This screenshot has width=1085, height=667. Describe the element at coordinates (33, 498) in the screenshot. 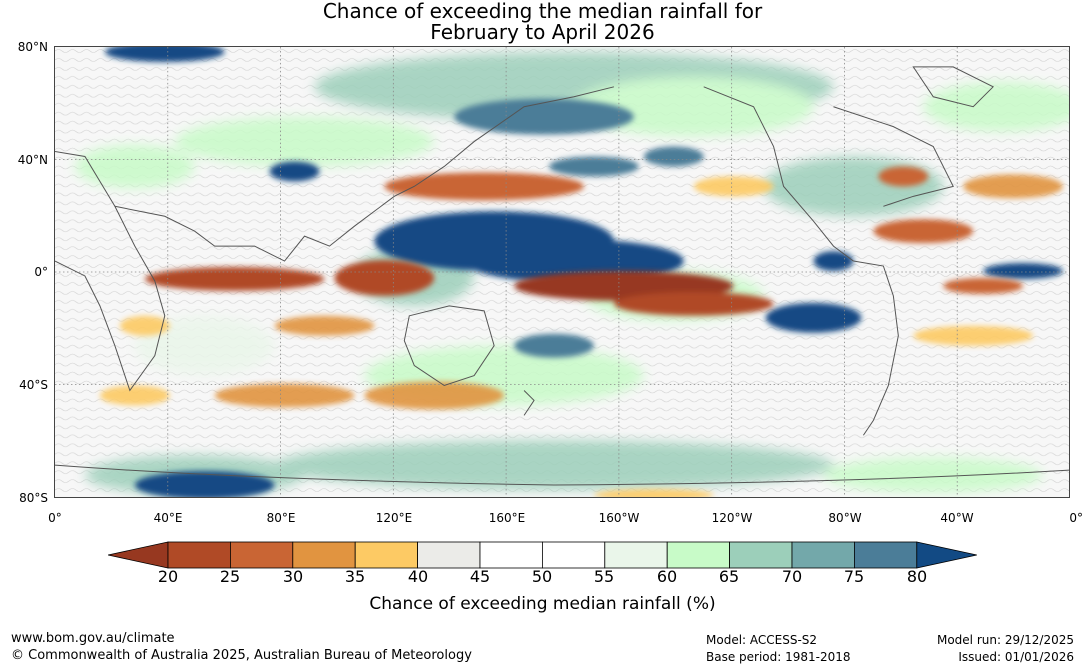

I see `lat-label-80s: 80°S` at that location.